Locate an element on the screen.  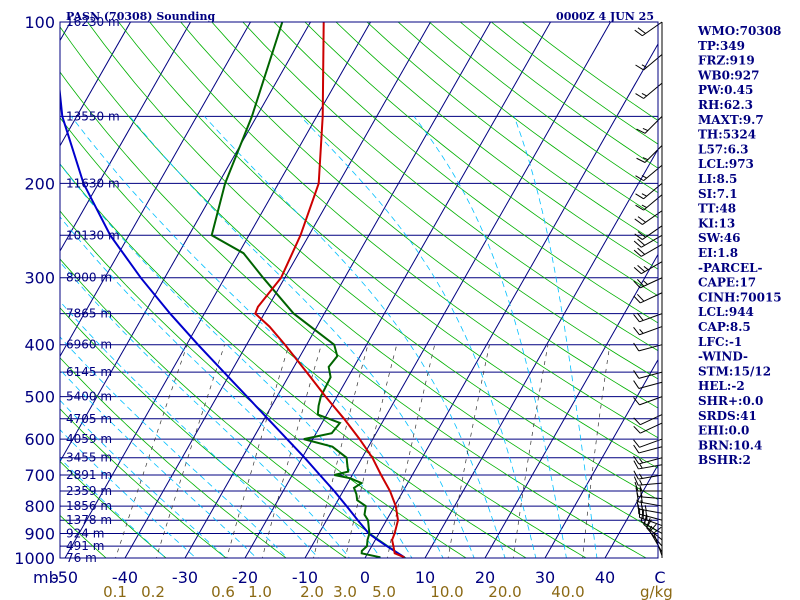
mixing-ratio-label: 1.0 is located at coordinates (260, 591).